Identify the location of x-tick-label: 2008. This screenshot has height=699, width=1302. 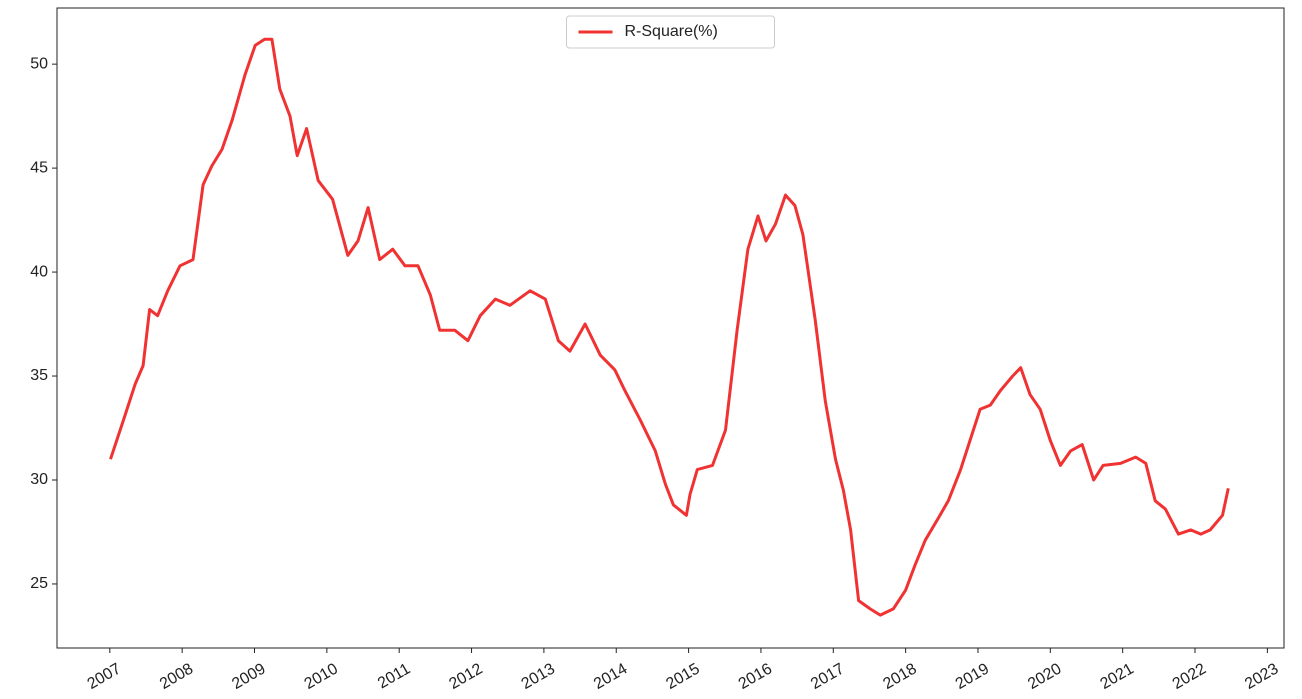
(176, 676).